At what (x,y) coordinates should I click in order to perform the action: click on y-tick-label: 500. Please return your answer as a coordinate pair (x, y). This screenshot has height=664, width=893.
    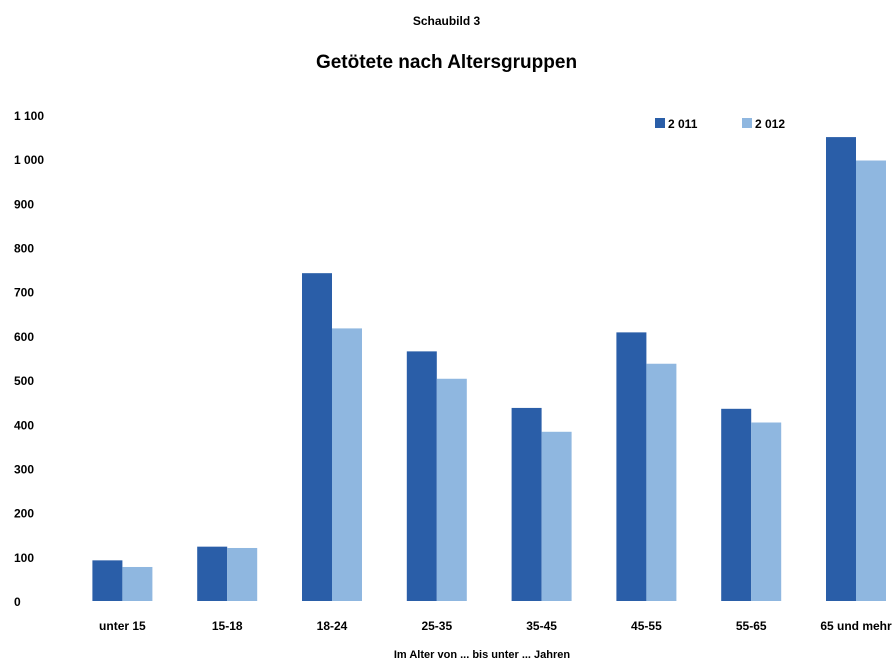
    Looking at the image, I should click on (24, 381).